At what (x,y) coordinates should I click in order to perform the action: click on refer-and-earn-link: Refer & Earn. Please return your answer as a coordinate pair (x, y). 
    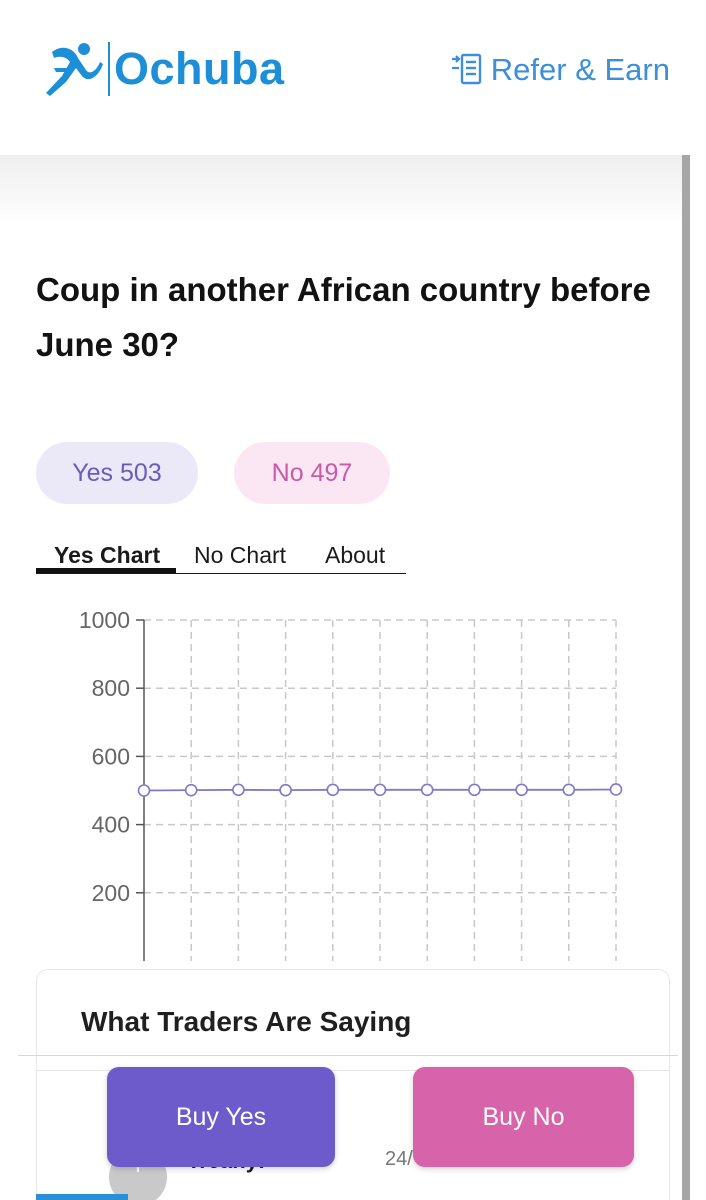
    Looking at the image, I should click on (559, 70).